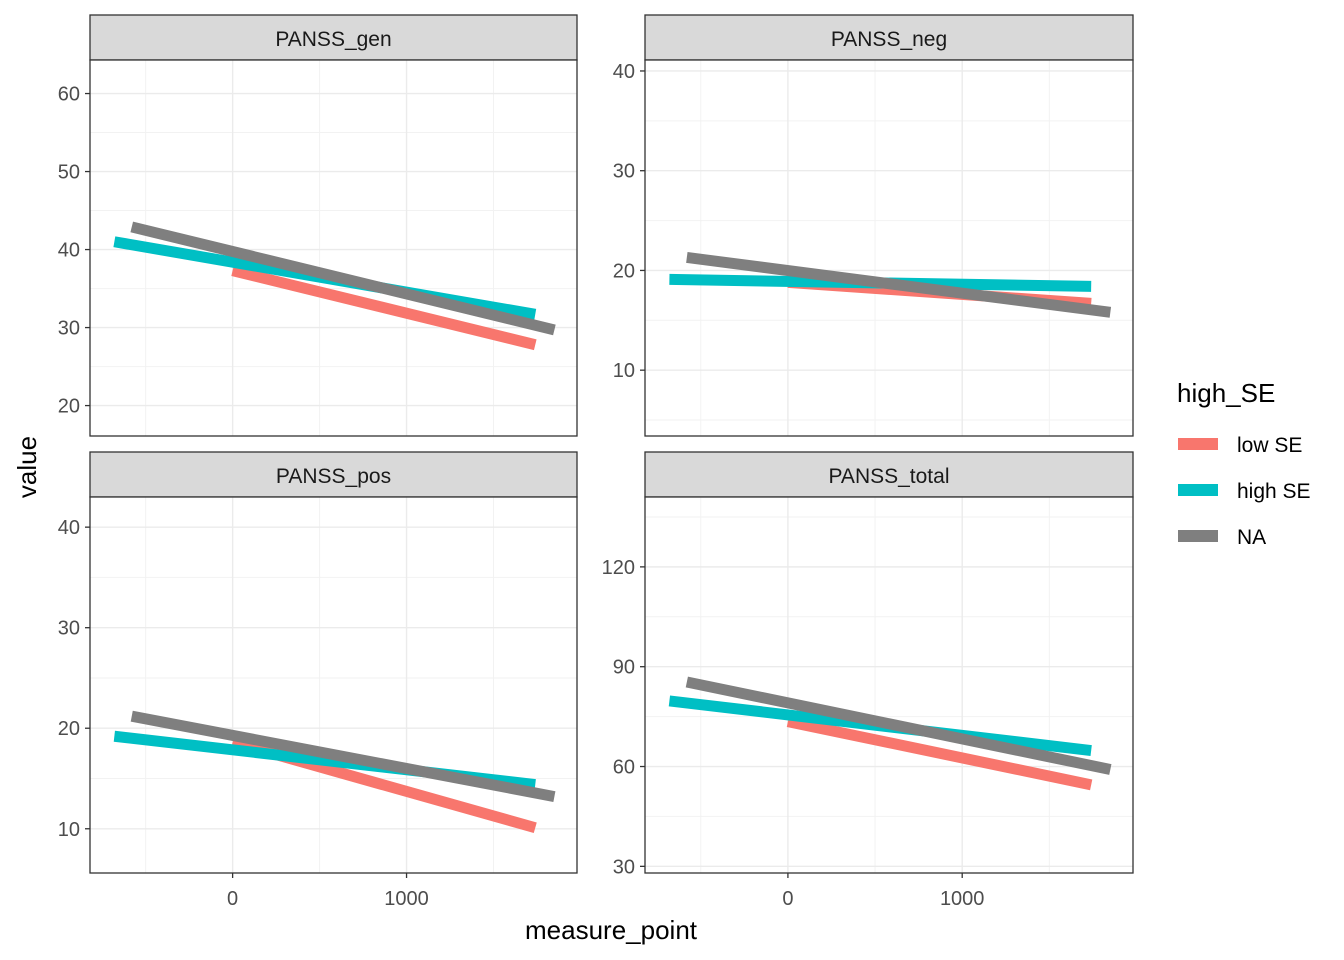 Image resolution: width=1344 pixels, height=960 pixels. What do you see at coordinates (1274, 491) in the screenshot?
I see `legend-label: high SE` at bounding box center [1274, 491].